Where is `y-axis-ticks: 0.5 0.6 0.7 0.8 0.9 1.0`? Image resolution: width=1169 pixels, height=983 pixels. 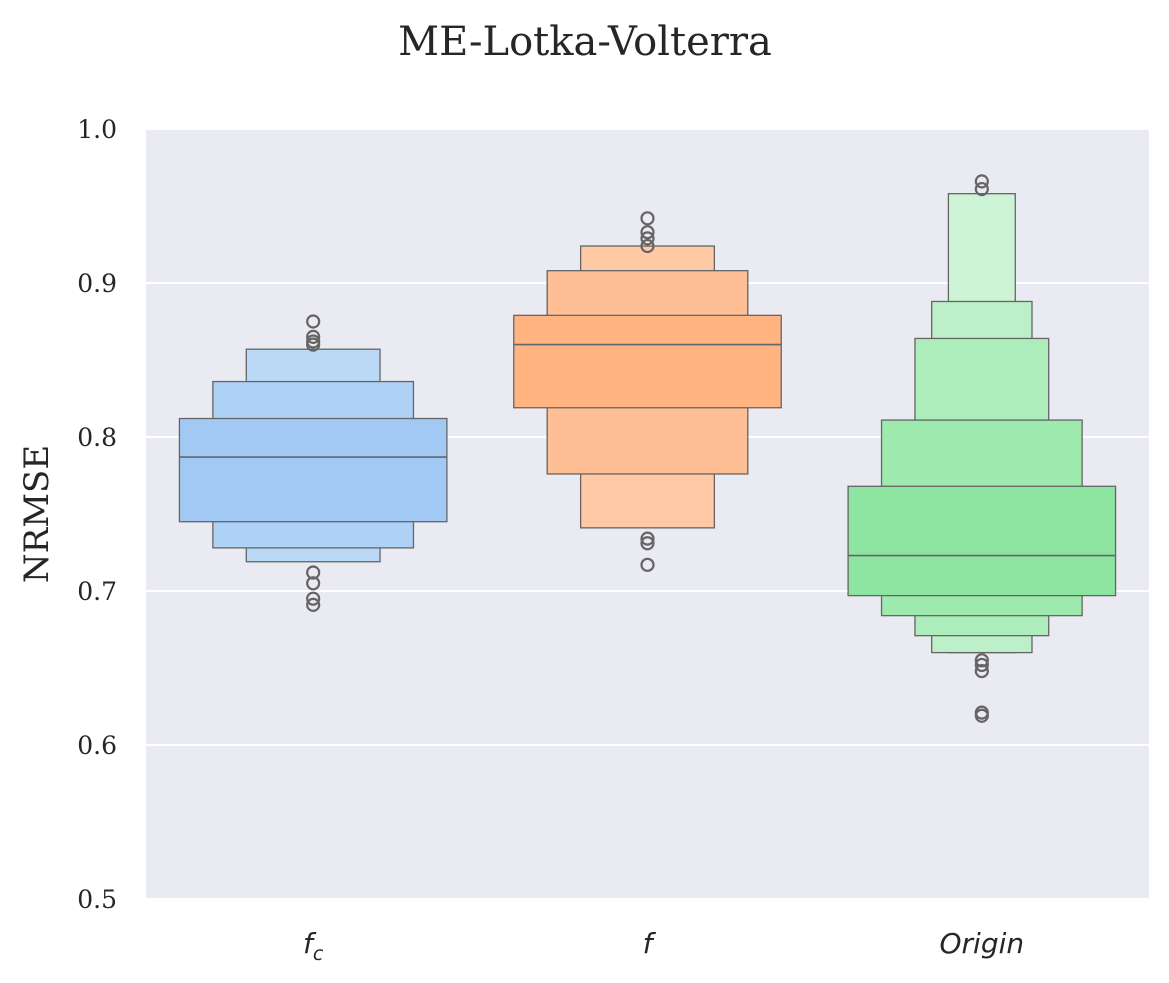 y-axis-ticks: 0.5 0.6 0.7 0.8 0.9 1.0 is located at coordinates (97, 514).